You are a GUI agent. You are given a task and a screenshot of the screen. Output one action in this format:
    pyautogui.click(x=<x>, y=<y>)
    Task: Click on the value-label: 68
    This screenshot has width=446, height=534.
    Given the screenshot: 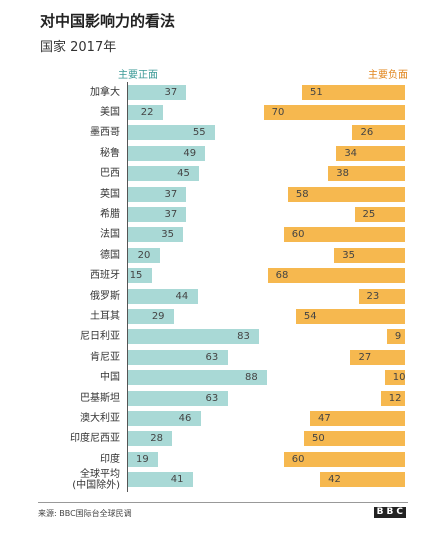 What is the action you would take?
    pyautogui.click(x=282, y=276)
    